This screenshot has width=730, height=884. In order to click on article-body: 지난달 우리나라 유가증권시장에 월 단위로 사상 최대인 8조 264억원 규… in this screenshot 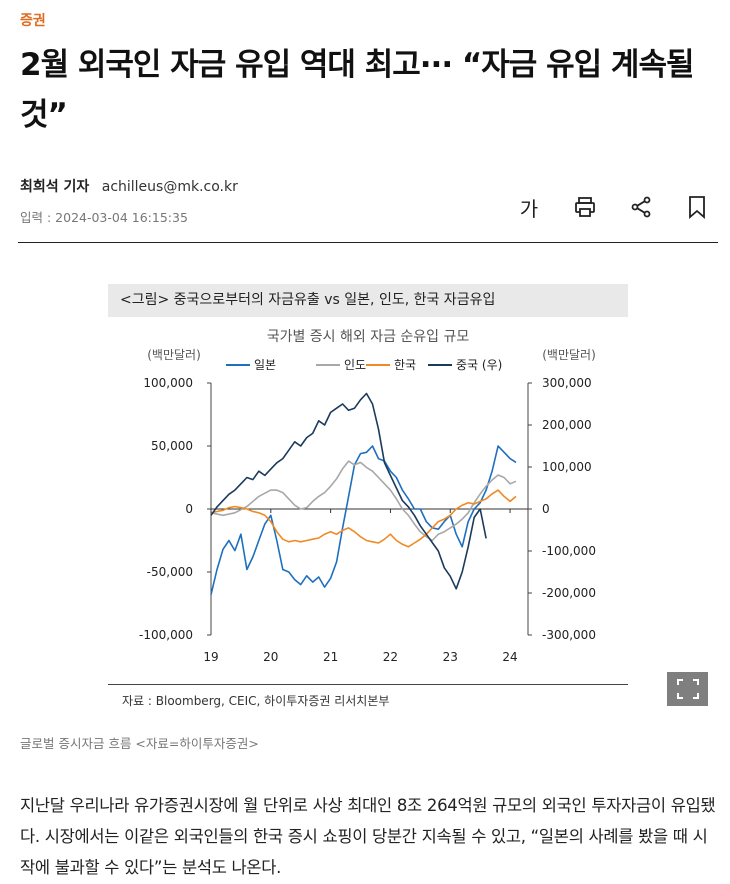, I will do `click(368, 836)`.